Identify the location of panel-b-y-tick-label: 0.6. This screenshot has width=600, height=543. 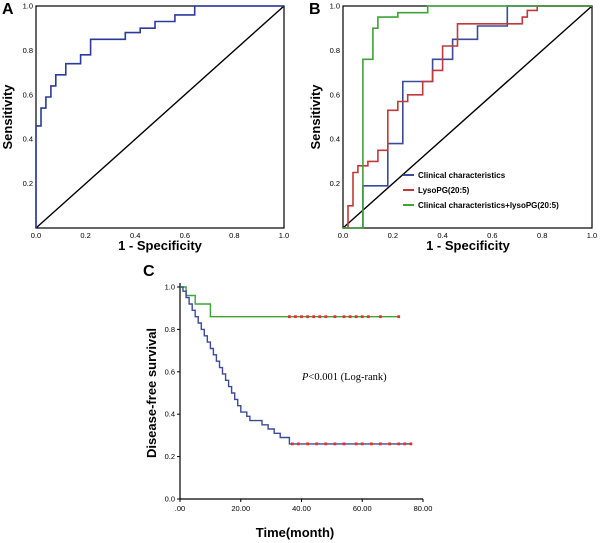
(335, 94).